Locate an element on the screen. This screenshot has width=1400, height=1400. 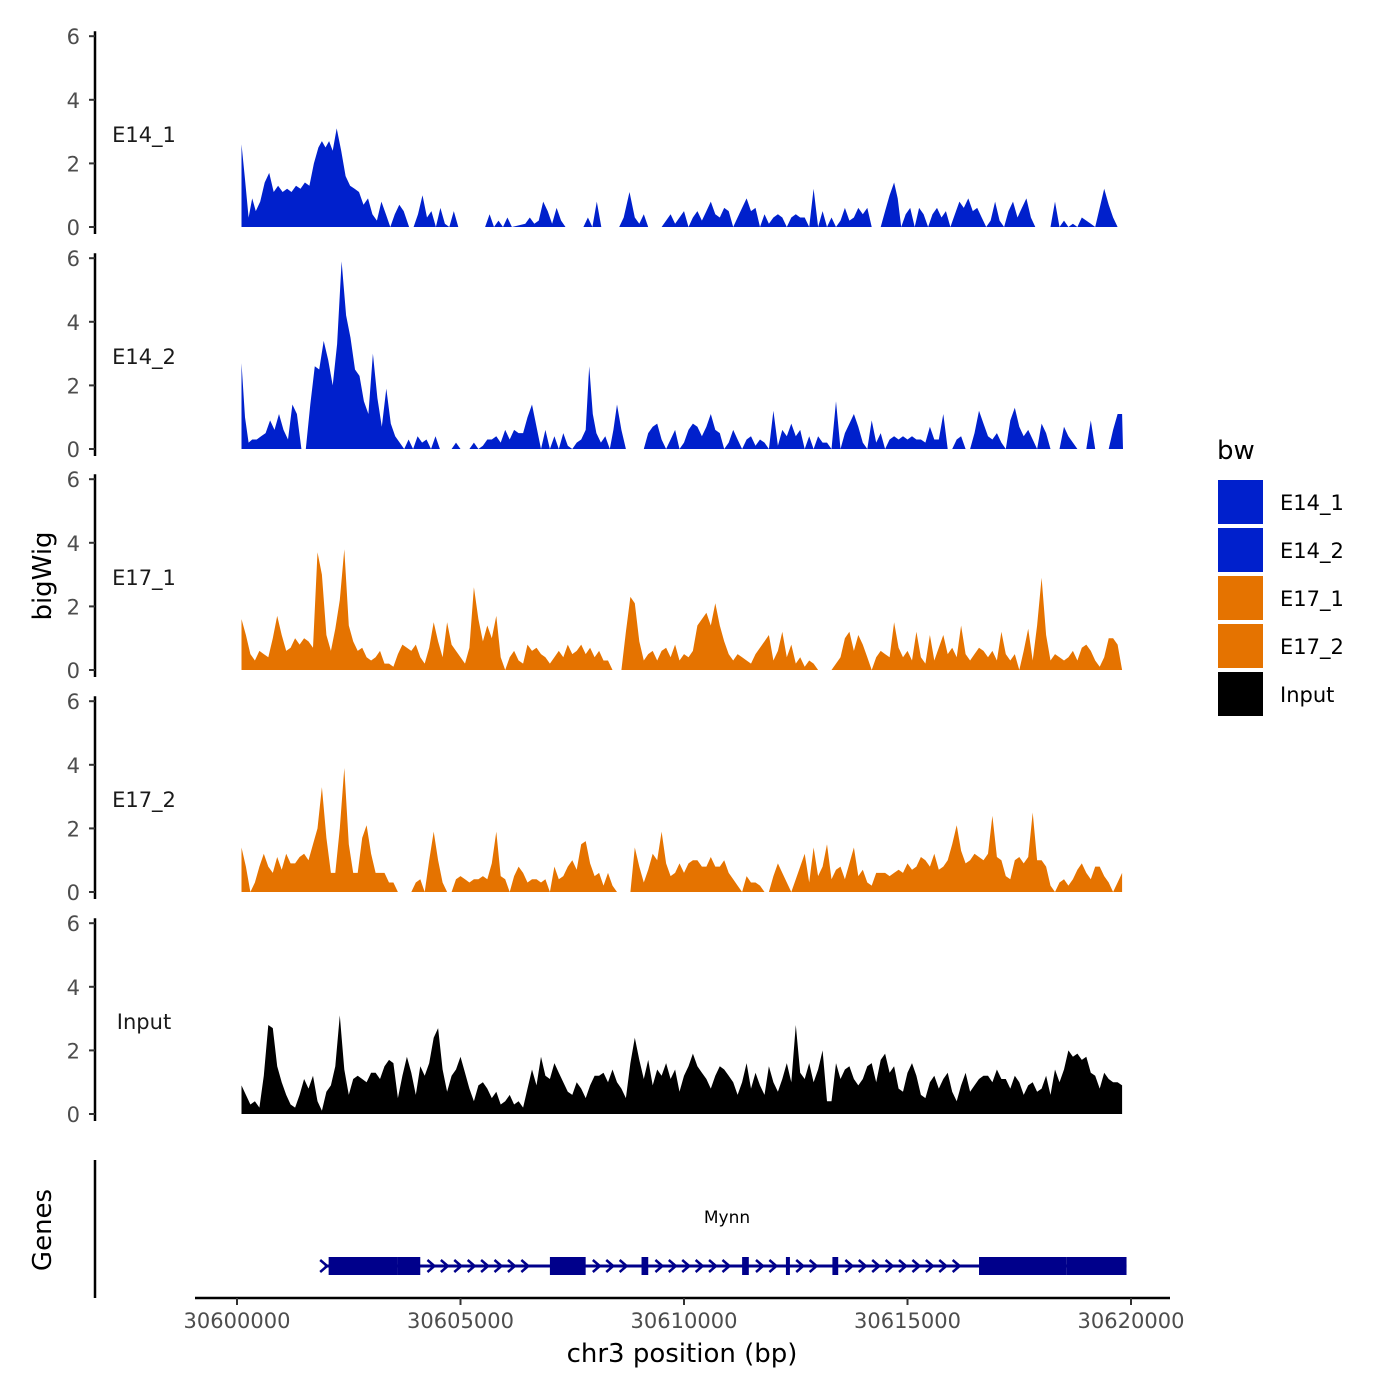
legend-label: Input is located at coordinates (1307, 695).